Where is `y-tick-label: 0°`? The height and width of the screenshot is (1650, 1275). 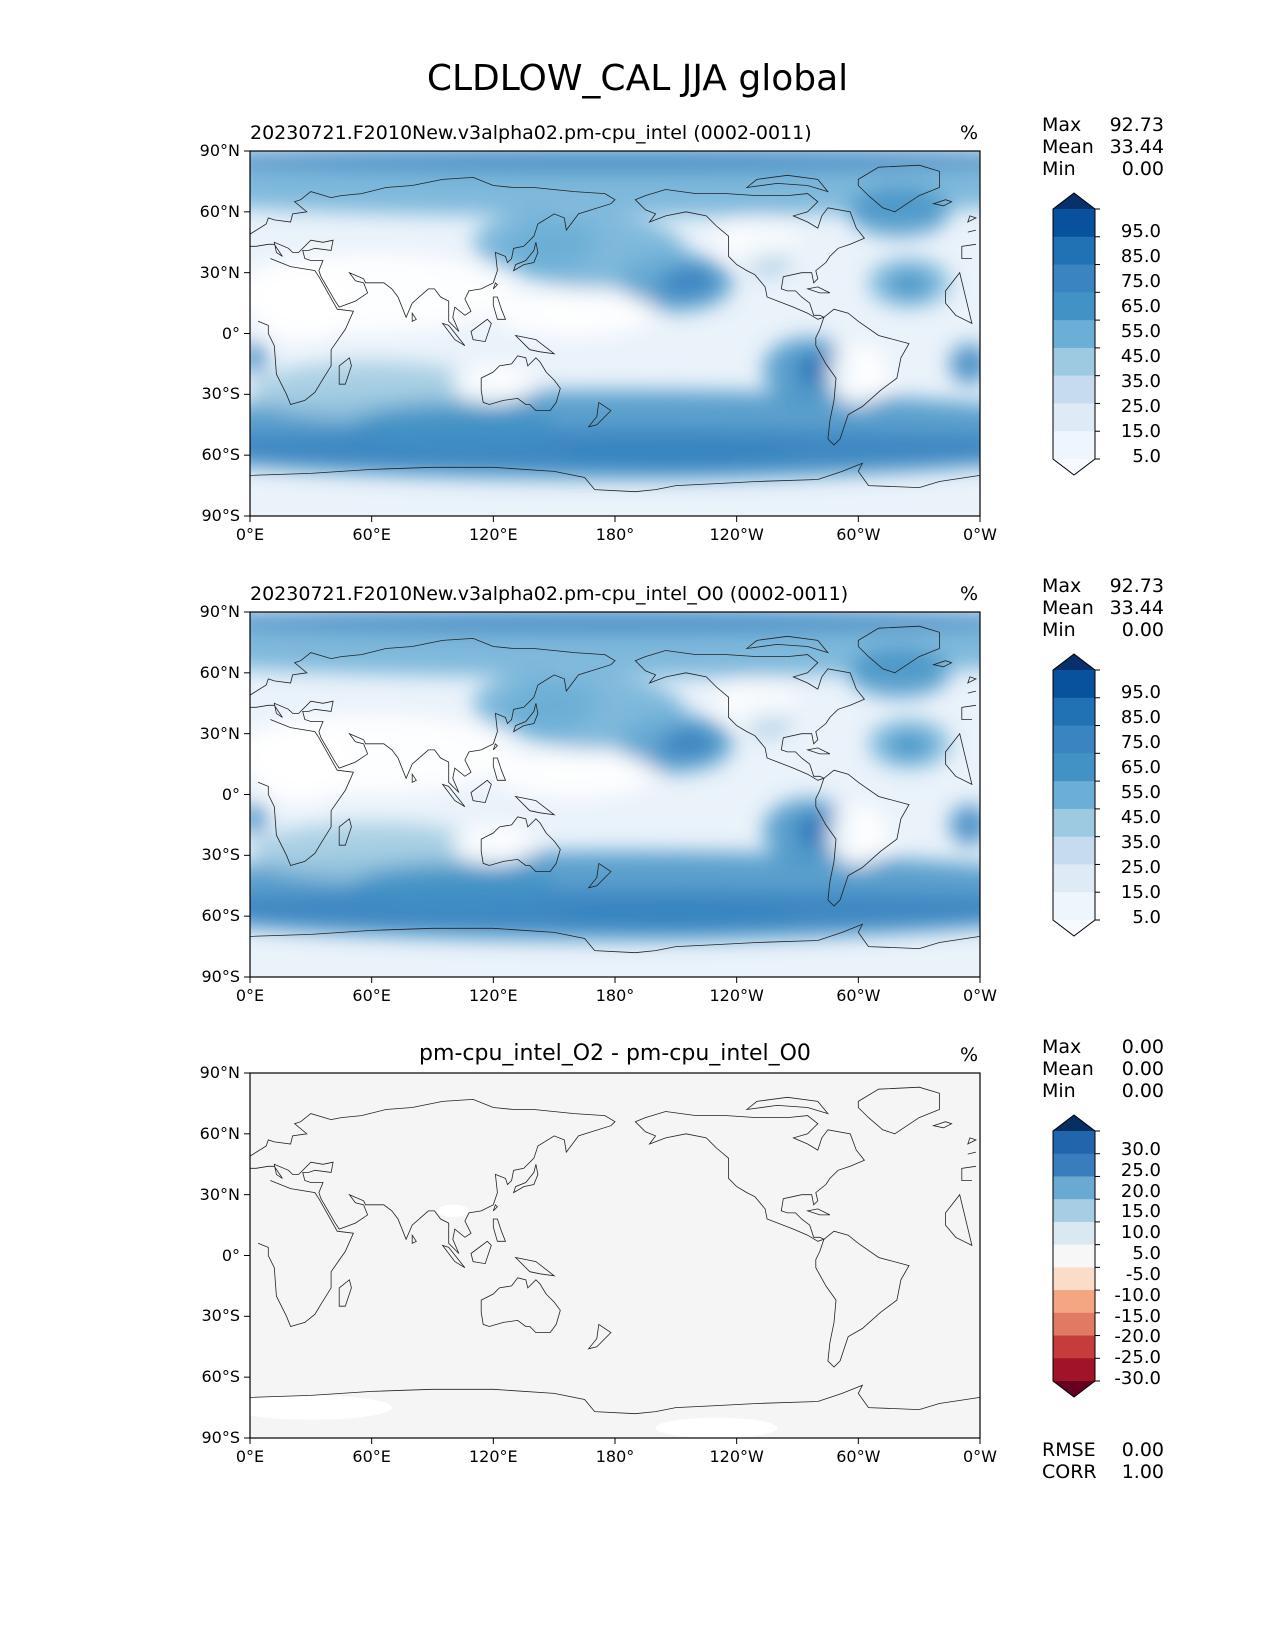
y-tick-label: 0° is located at coordinates (230, 1255).